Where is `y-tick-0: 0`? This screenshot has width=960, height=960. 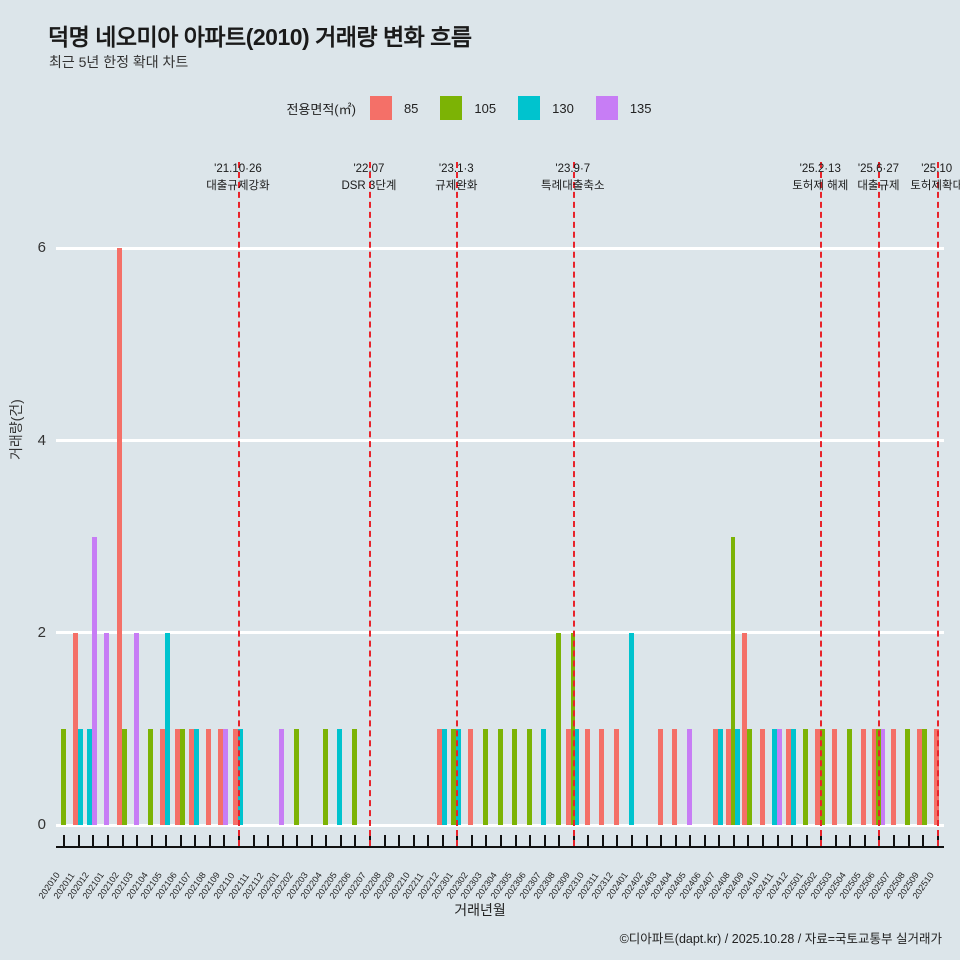
y-tick-0: 0 is located at coordinates (41, 824).